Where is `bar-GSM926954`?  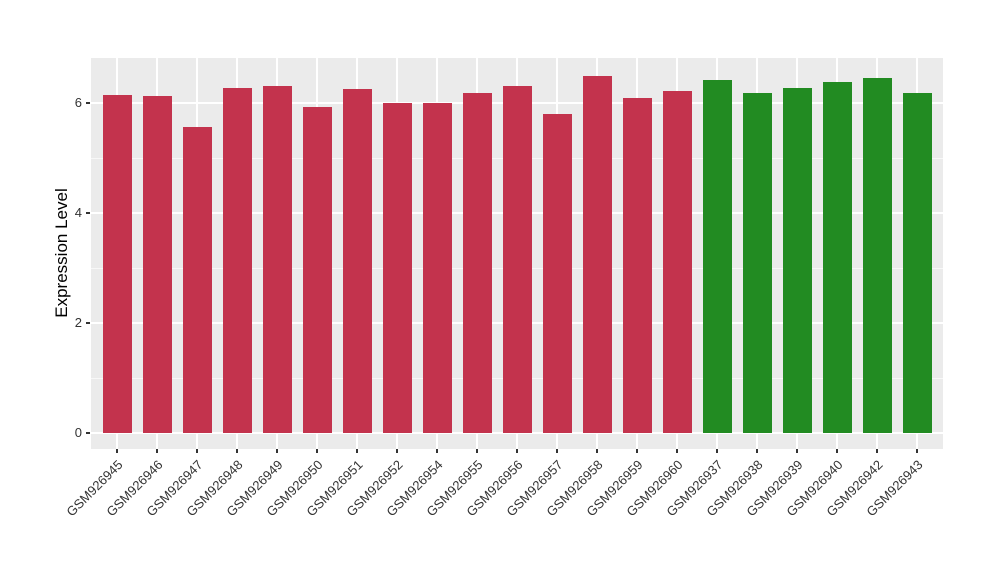
bar-GSM926954 is located at coordinates (437, 268).